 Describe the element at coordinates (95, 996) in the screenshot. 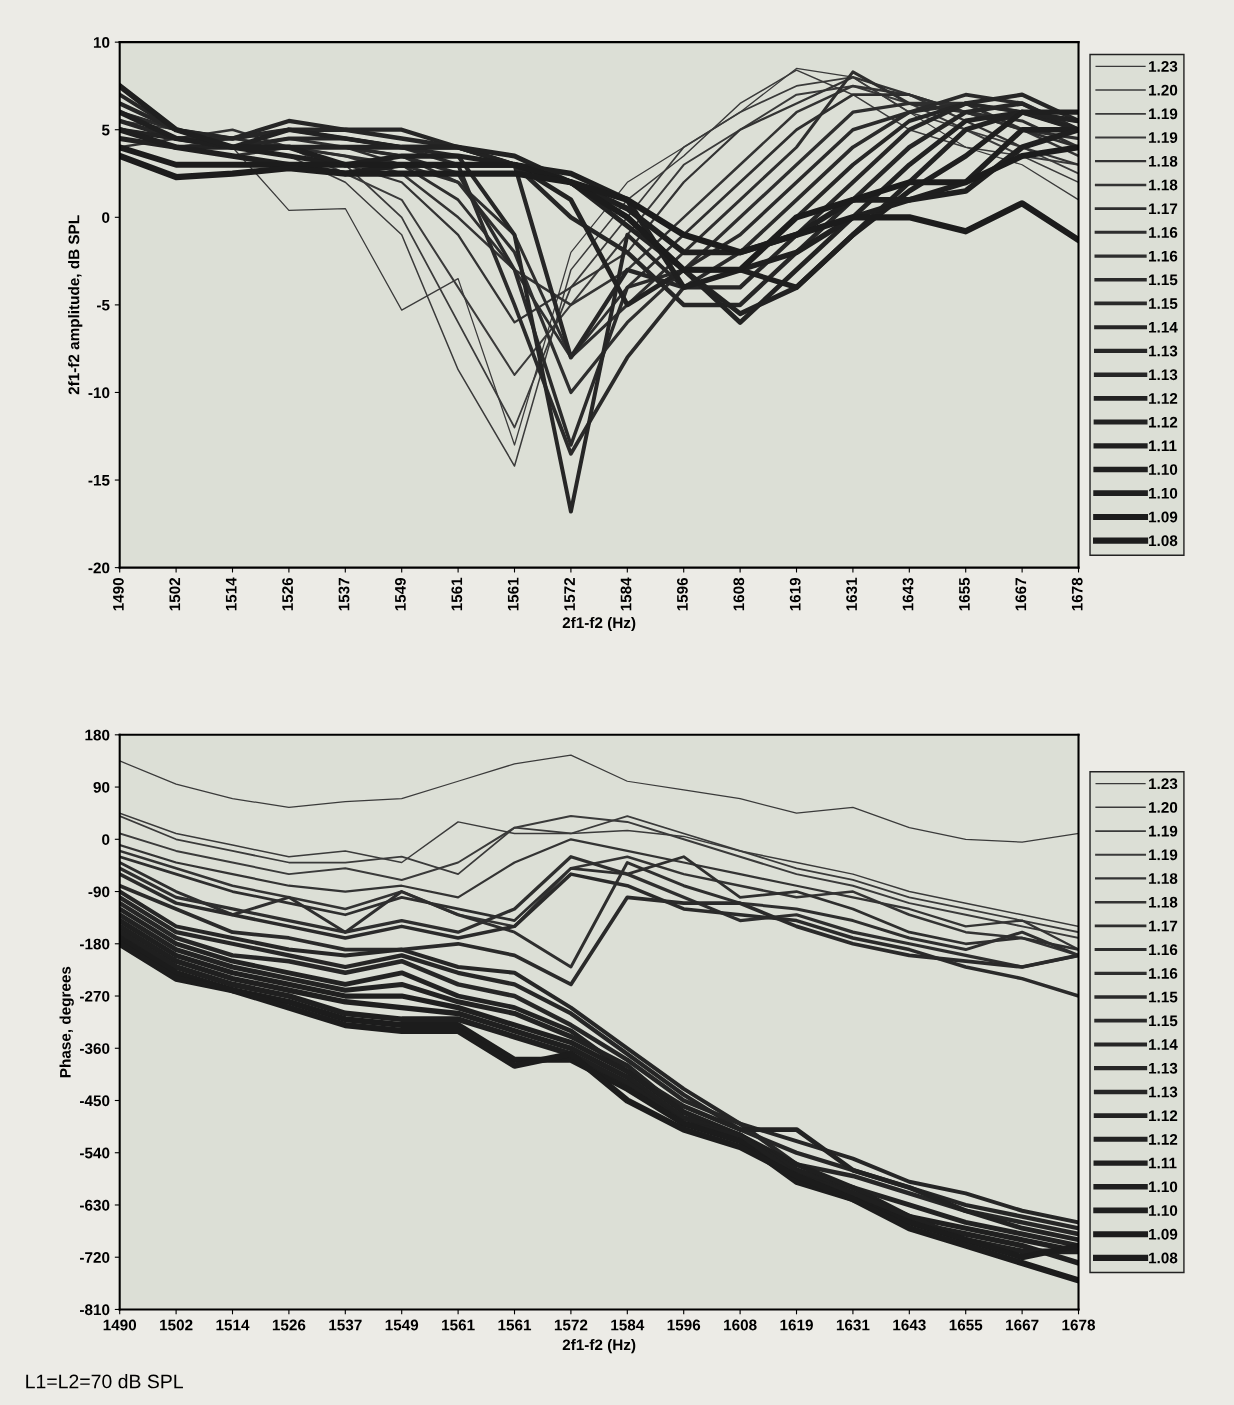

I see `y-tick-label: -270` at that location.